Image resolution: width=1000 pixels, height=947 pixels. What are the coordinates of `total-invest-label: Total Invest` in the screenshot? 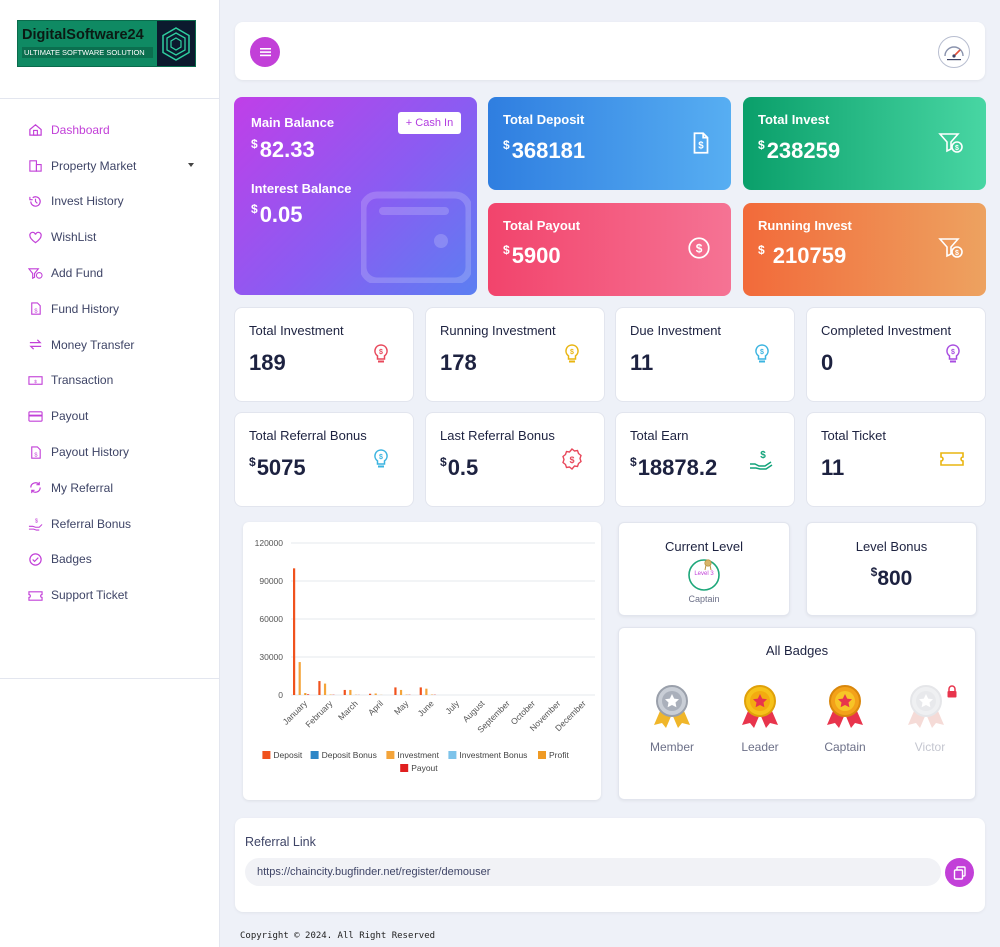 It's located at (794, 119).